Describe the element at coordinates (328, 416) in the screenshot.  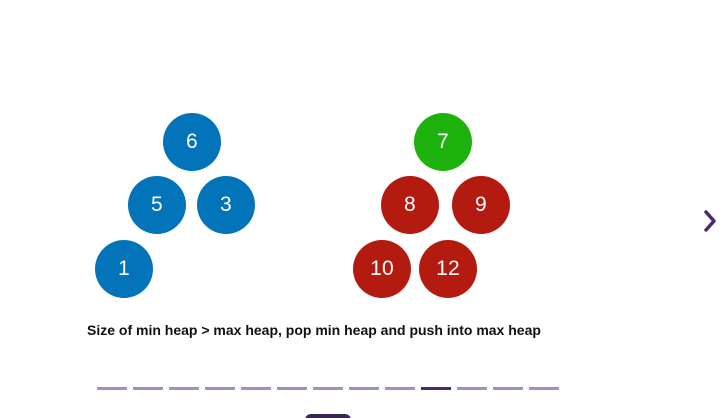
I see `bottom-tab` at that location.